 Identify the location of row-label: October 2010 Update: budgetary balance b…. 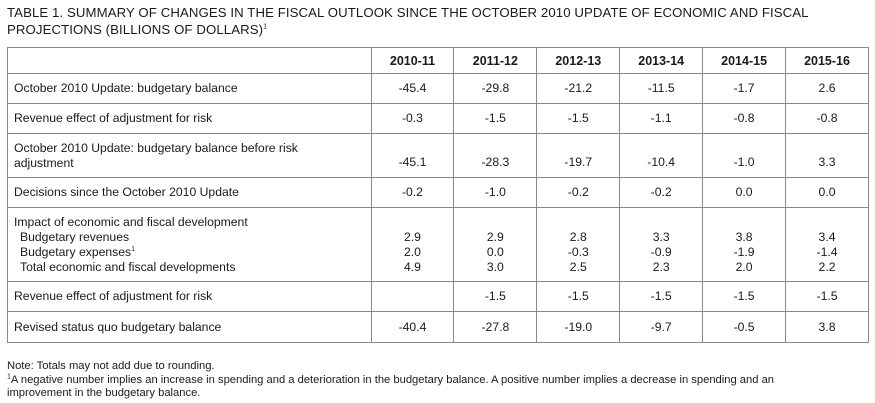
(189, 155).